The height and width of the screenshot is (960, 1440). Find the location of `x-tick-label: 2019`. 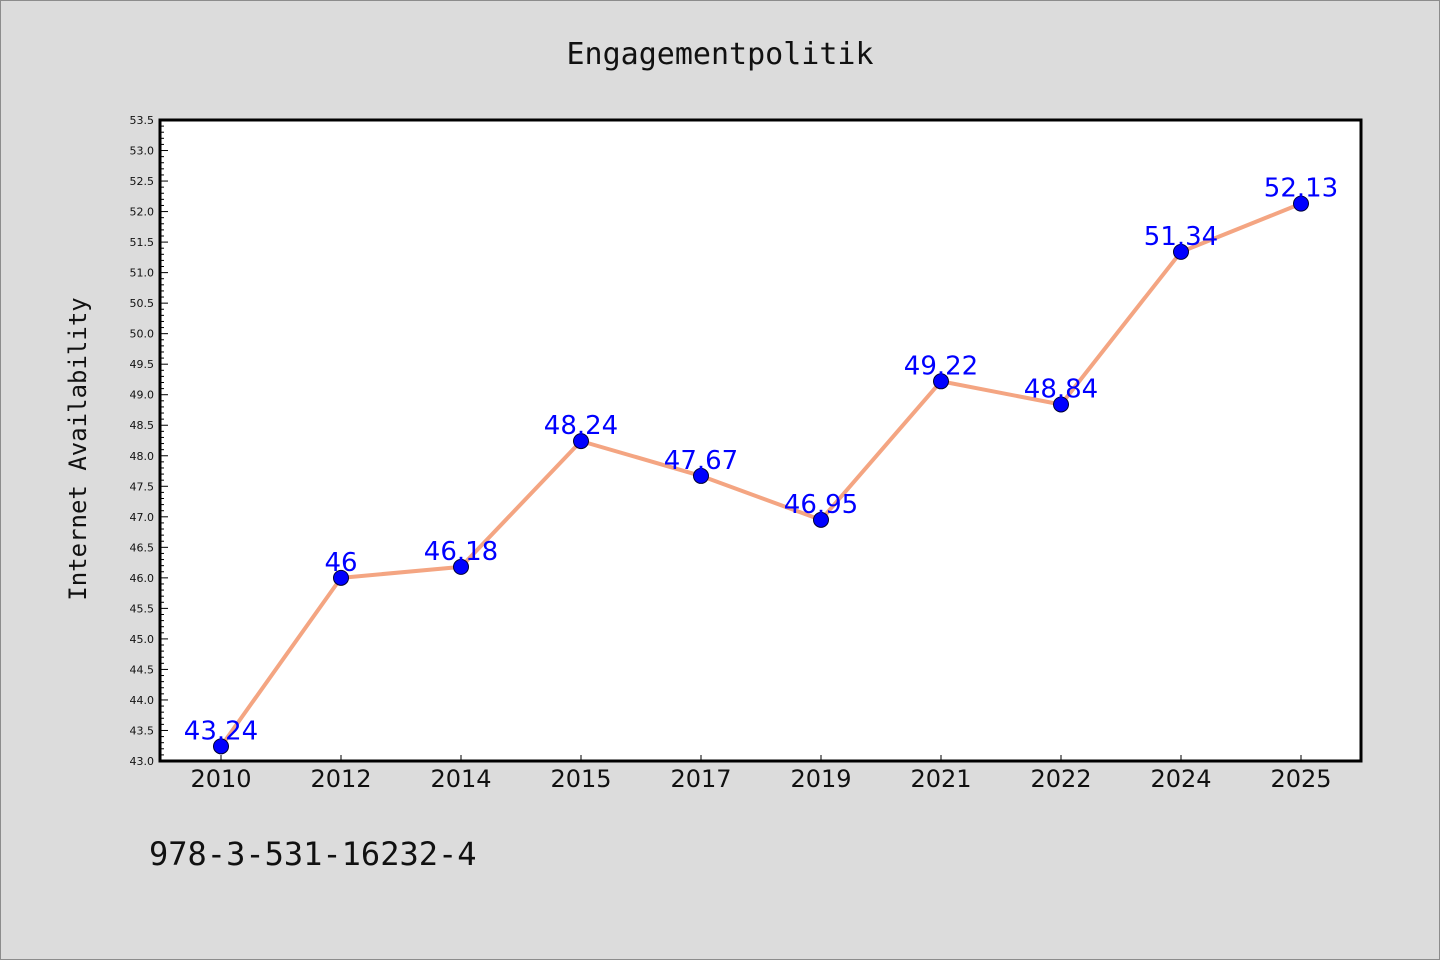

x-tick-label: 2019 is located at coordinates (820, 779).